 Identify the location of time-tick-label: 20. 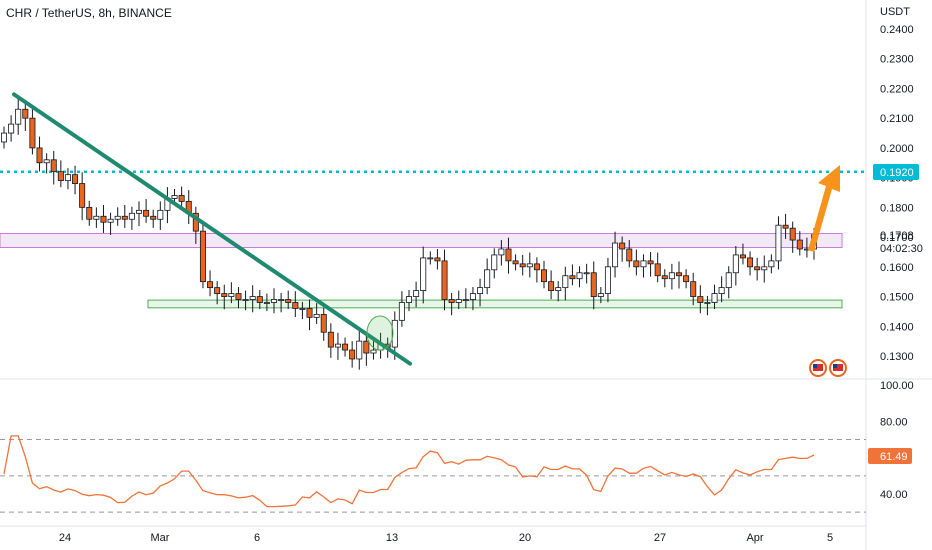
(525, 538).